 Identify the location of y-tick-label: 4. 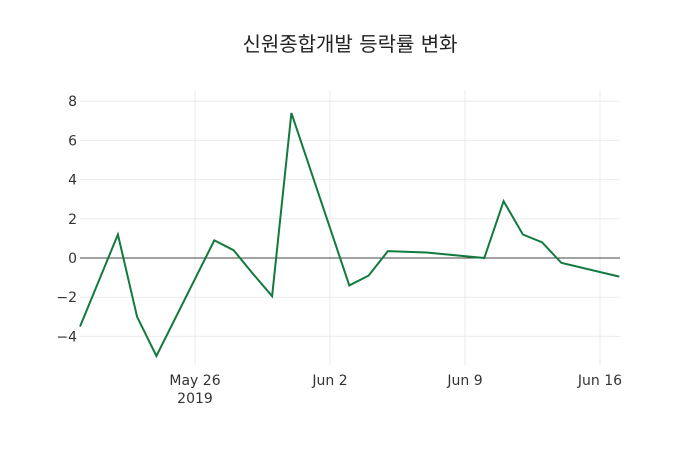
(72, 181).